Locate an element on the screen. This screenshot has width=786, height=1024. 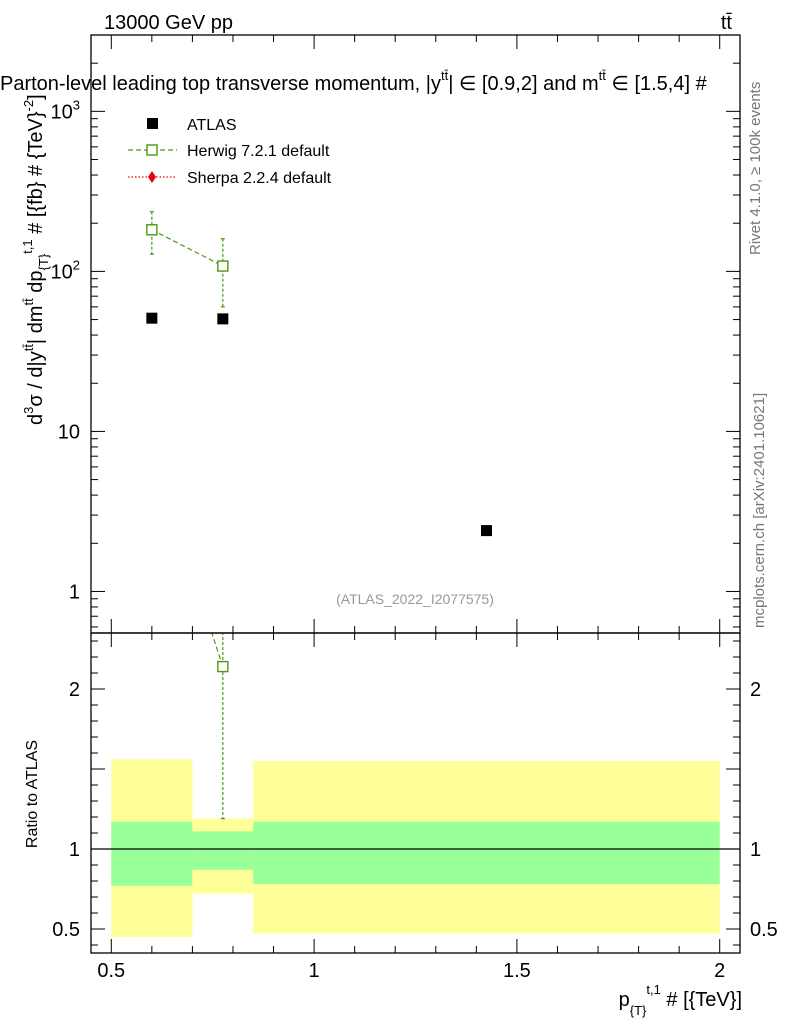
y-tick-label: 10 is located at coordinates (69, 432).